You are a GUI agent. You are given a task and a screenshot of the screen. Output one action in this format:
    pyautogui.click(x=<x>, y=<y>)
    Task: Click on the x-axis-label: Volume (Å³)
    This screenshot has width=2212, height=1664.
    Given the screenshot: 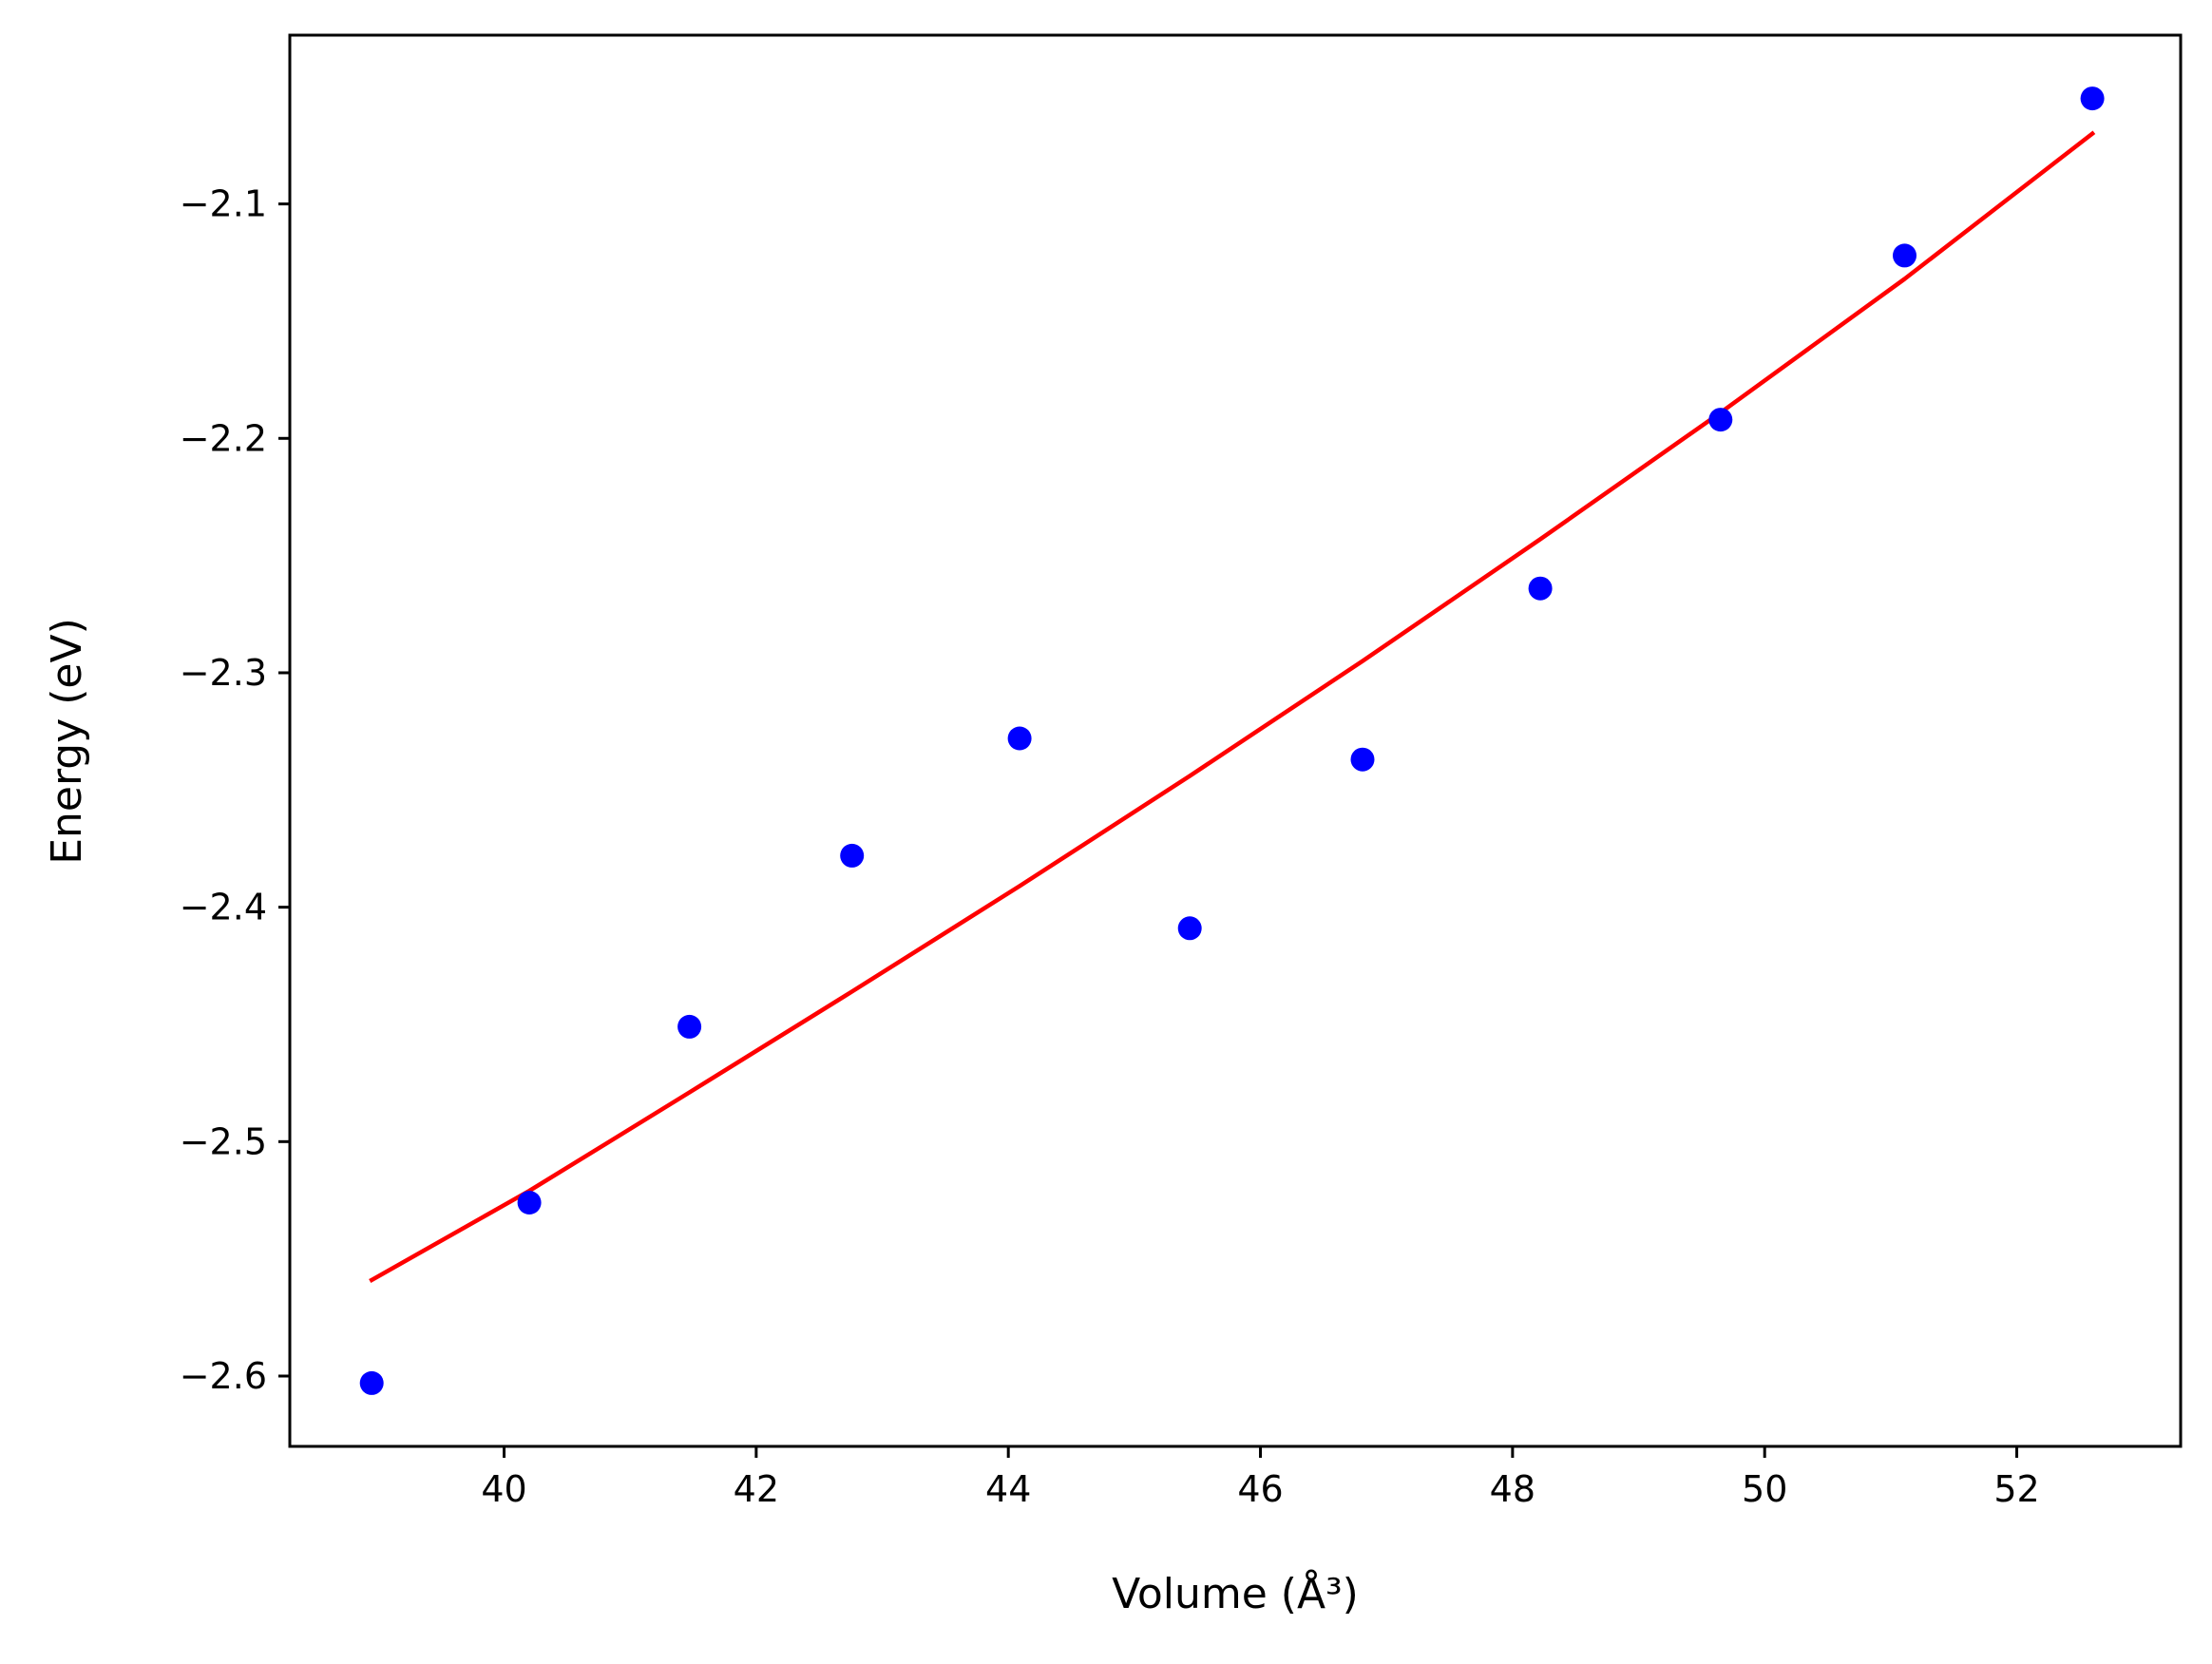 What is the action you would take?
    pyautogui.click(x=1235, y=1593)
    